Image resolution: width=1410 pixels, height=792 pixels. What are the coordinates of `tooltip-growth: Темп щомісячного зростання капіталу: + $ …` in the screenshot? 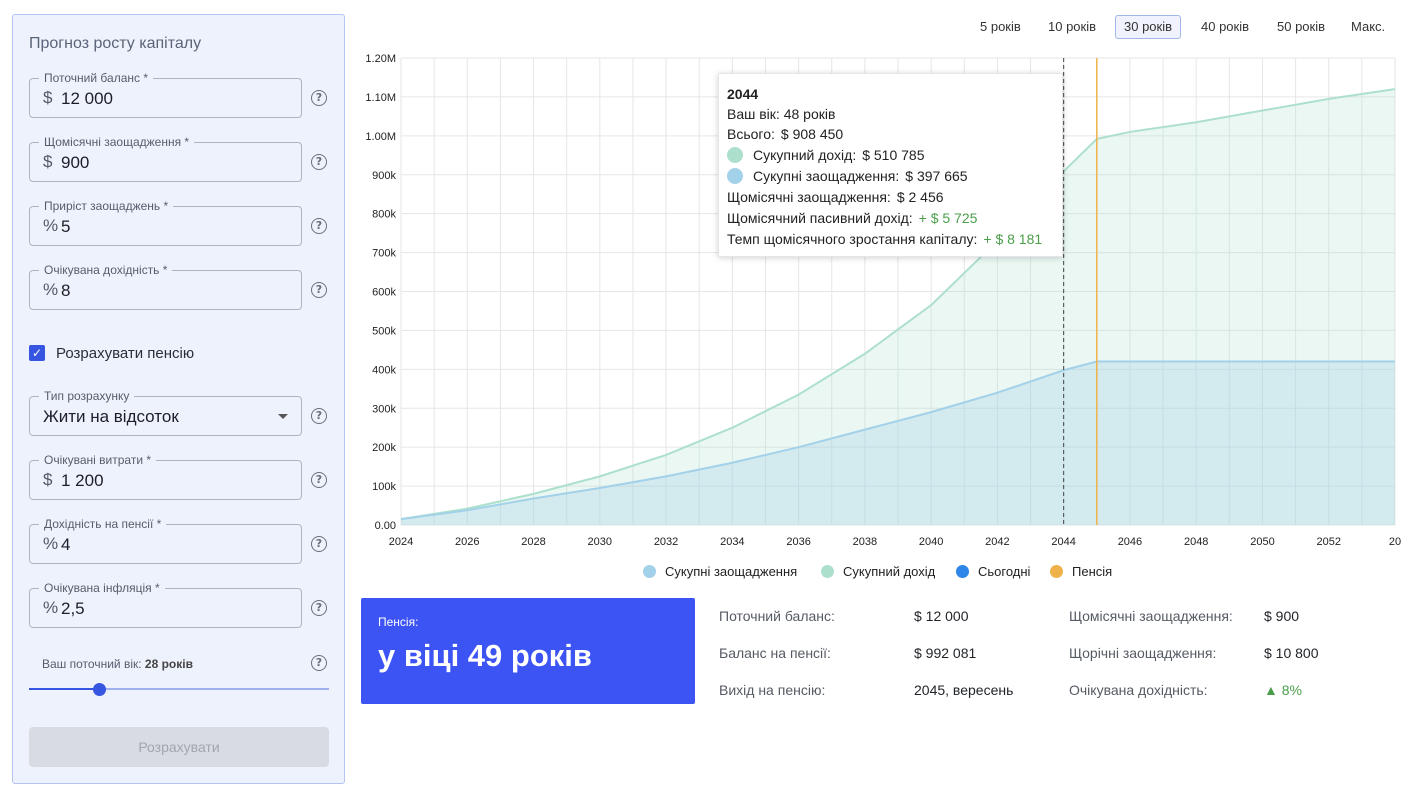 It's located at (884, 239).